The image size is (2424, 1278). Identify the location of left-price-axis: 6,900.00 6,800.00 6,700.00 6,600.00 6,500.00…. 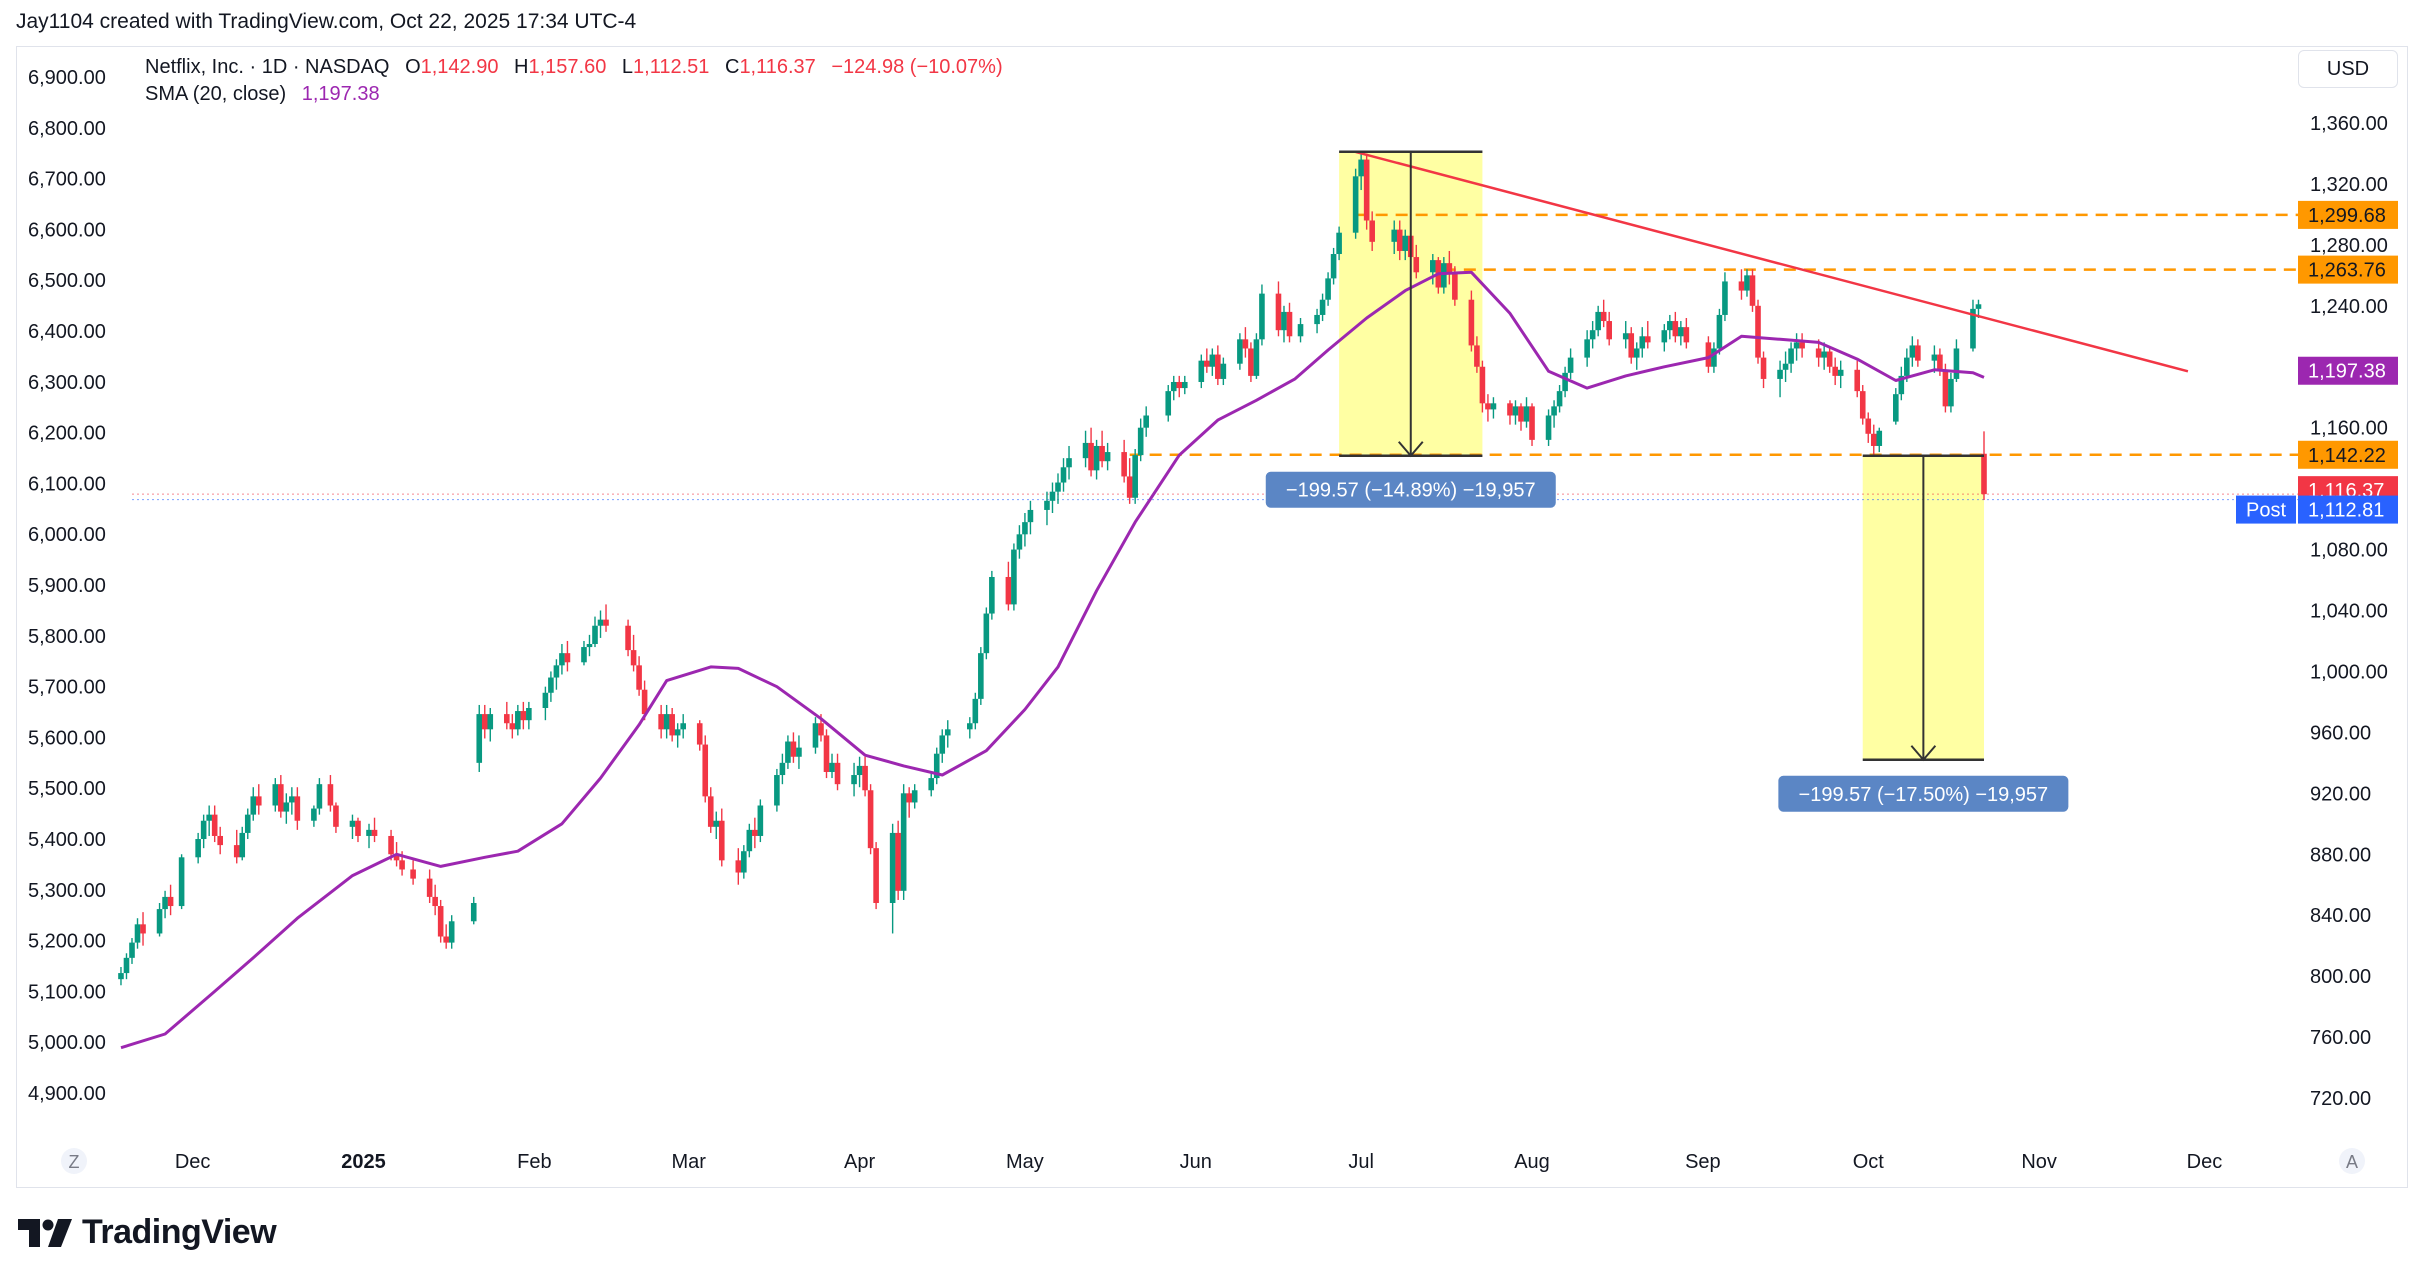
(67, 586).